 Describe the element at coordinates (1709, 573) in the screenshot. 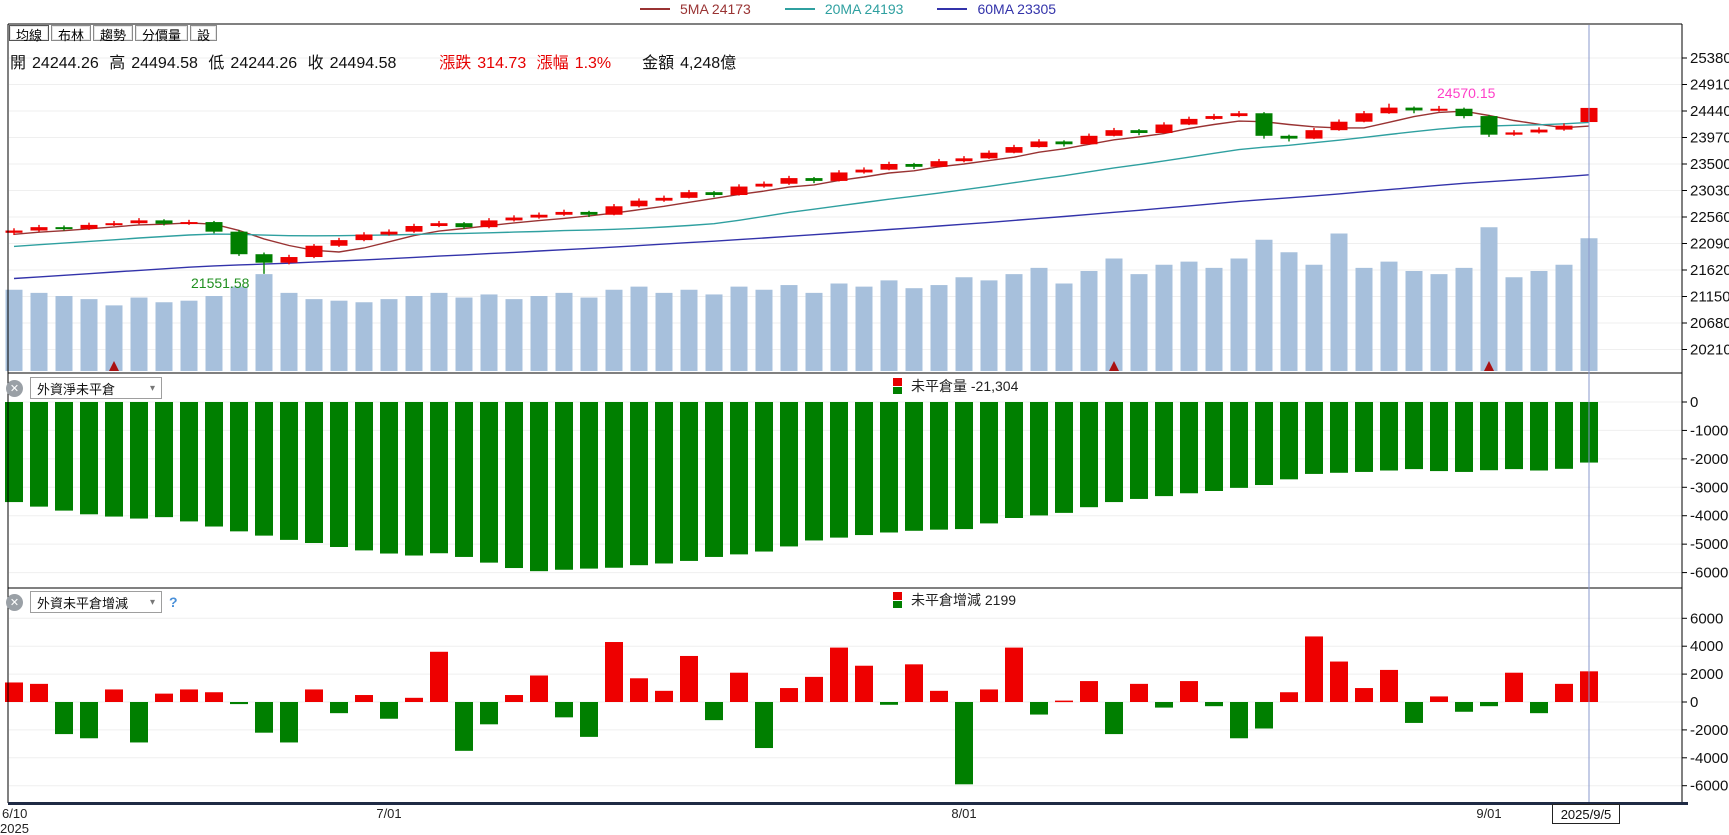

I see `svg-text: -60000` at that location.